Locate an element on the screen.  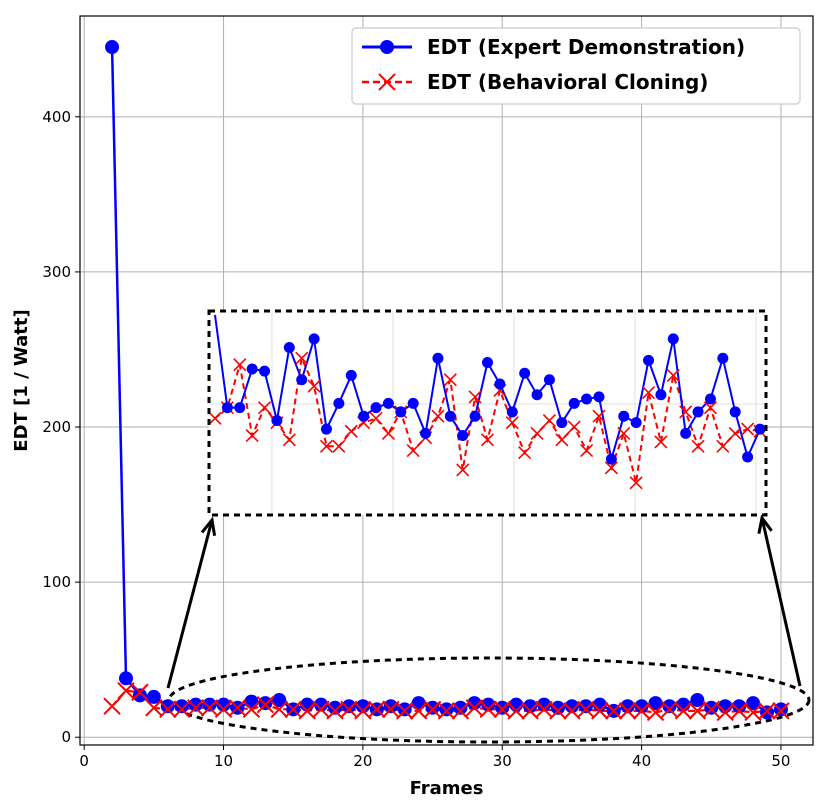
x-axis-title: Frames is located at coordinates (447, 788).